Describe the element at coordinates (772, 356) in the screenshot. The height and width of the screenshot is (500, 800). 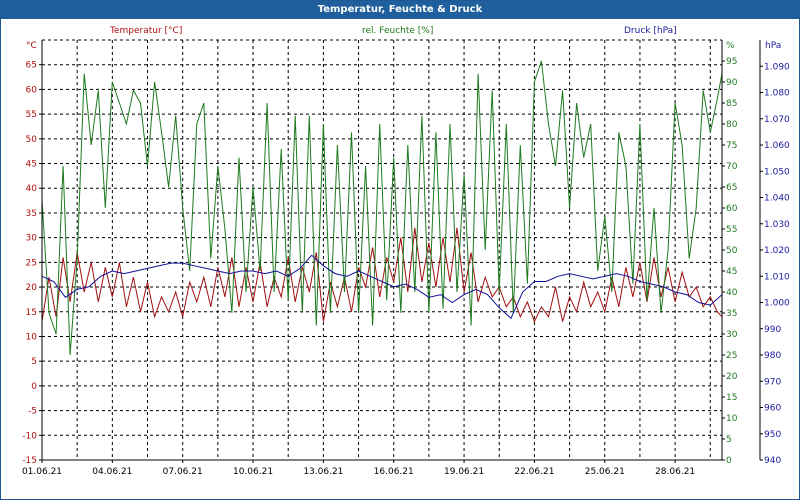
I see `right-tick-label: 980` at that location.